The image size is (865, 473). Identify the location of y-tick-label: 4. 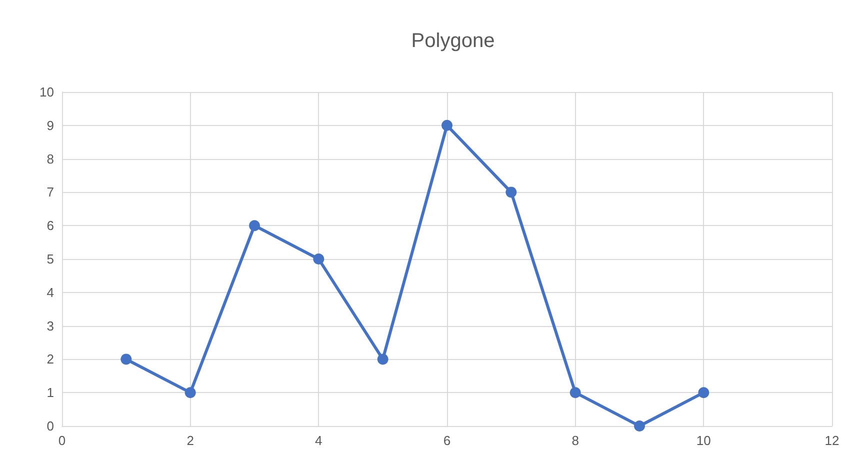
(50, 292).